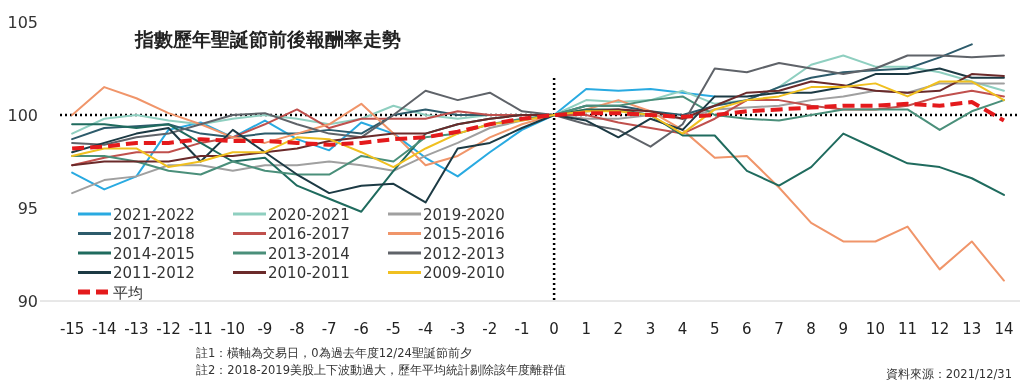 This screenshot has width=1024, height=384. Describe the element at coordinates (309, 253) in the screenshot. I see `legend-label: 2013-2014` at that location.